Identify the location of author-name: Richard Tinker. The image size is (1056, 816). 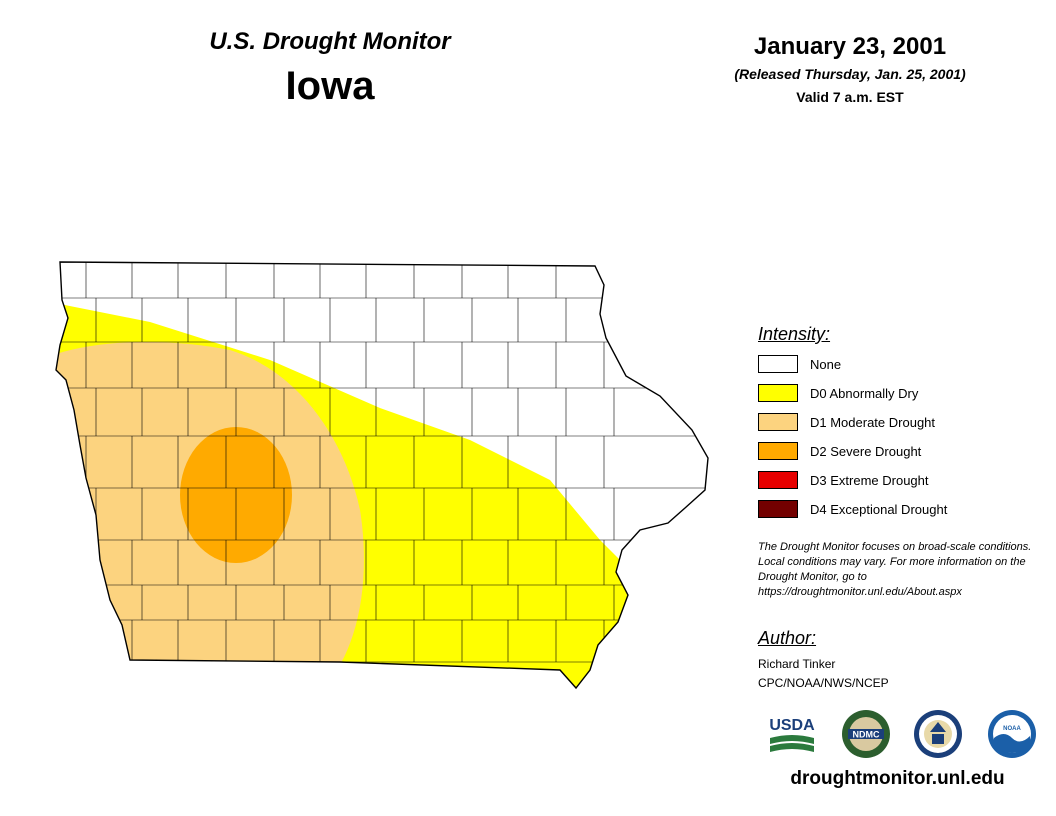
(797, 664).